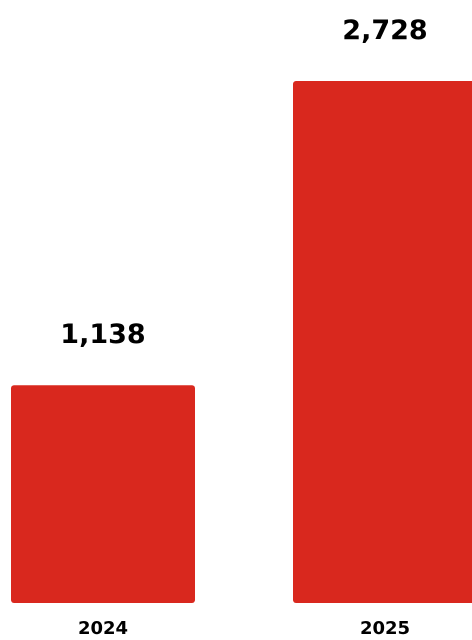 This screenshot has width=472, height=640. Describe the element at coordinates (384, 30) in the screenshot. I see `value-label-2025: 2,728` at that location.